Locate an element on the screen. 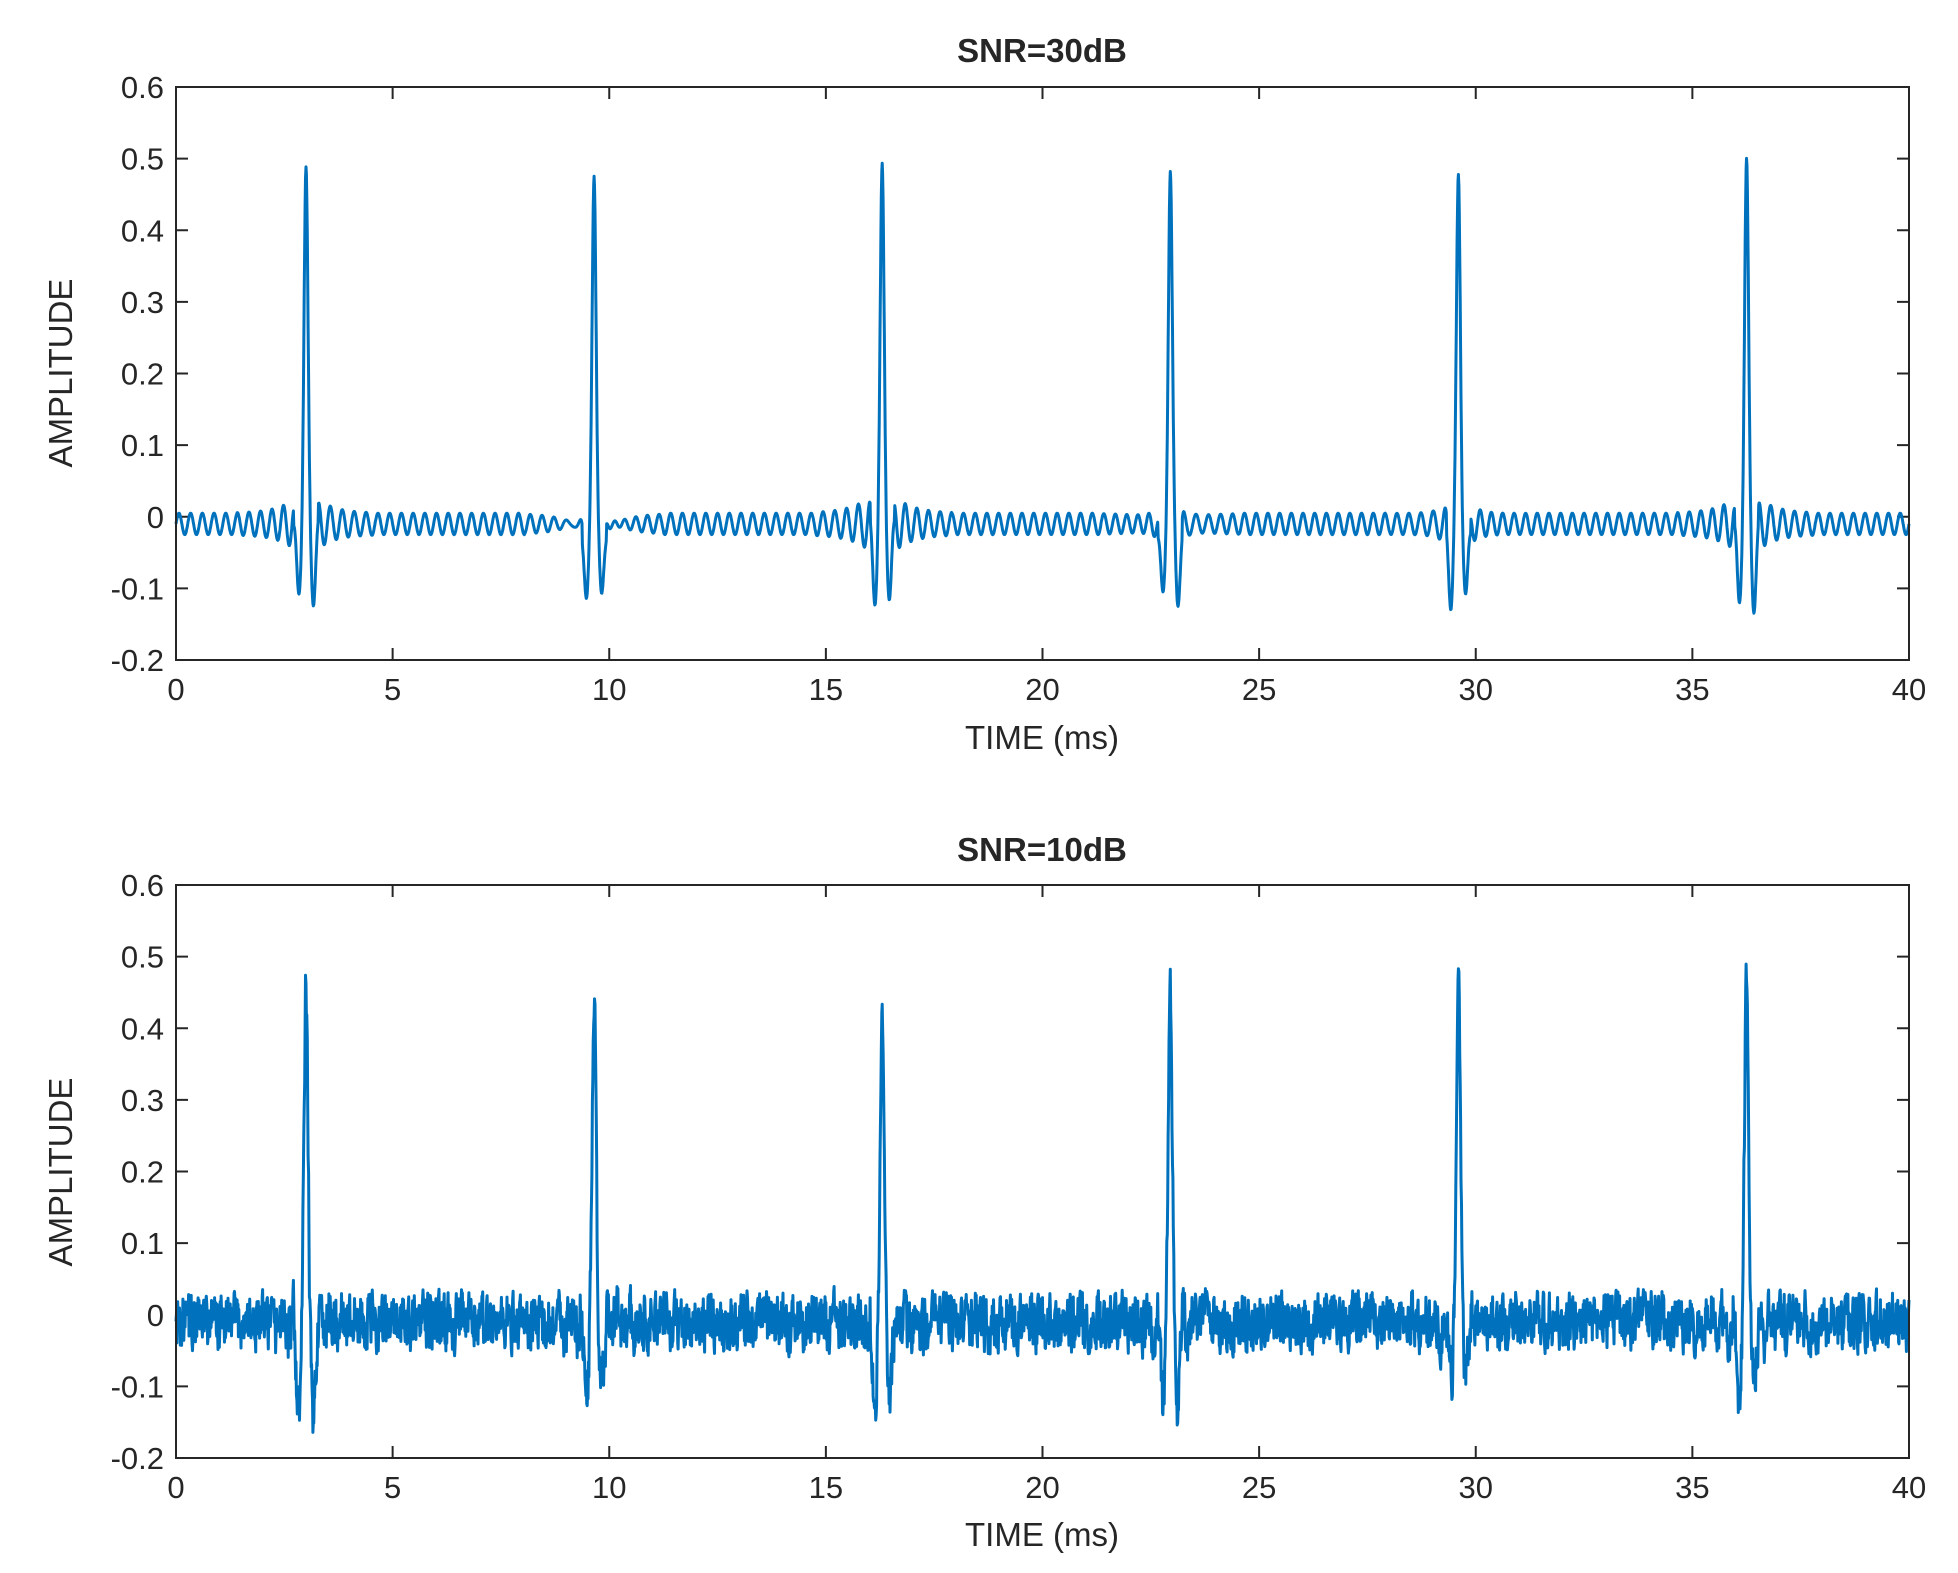 The width and height of the screenshot is (1958, 1573). chart-title: SNR=10dB is located at coordinates (1042, 849).